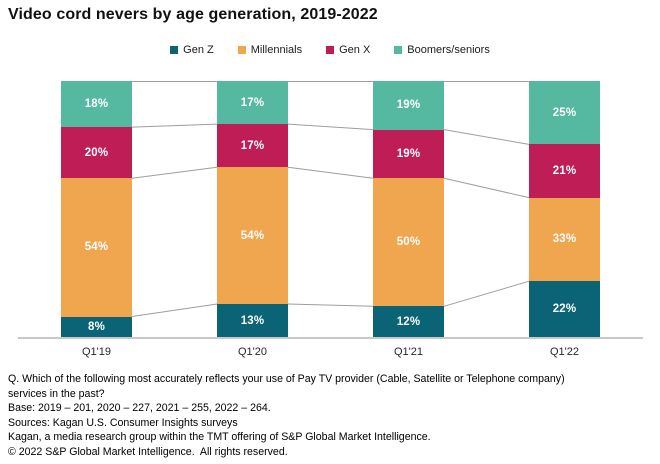  I want to click on legend-item-gen-z: Gen Z, so click(192, 50).